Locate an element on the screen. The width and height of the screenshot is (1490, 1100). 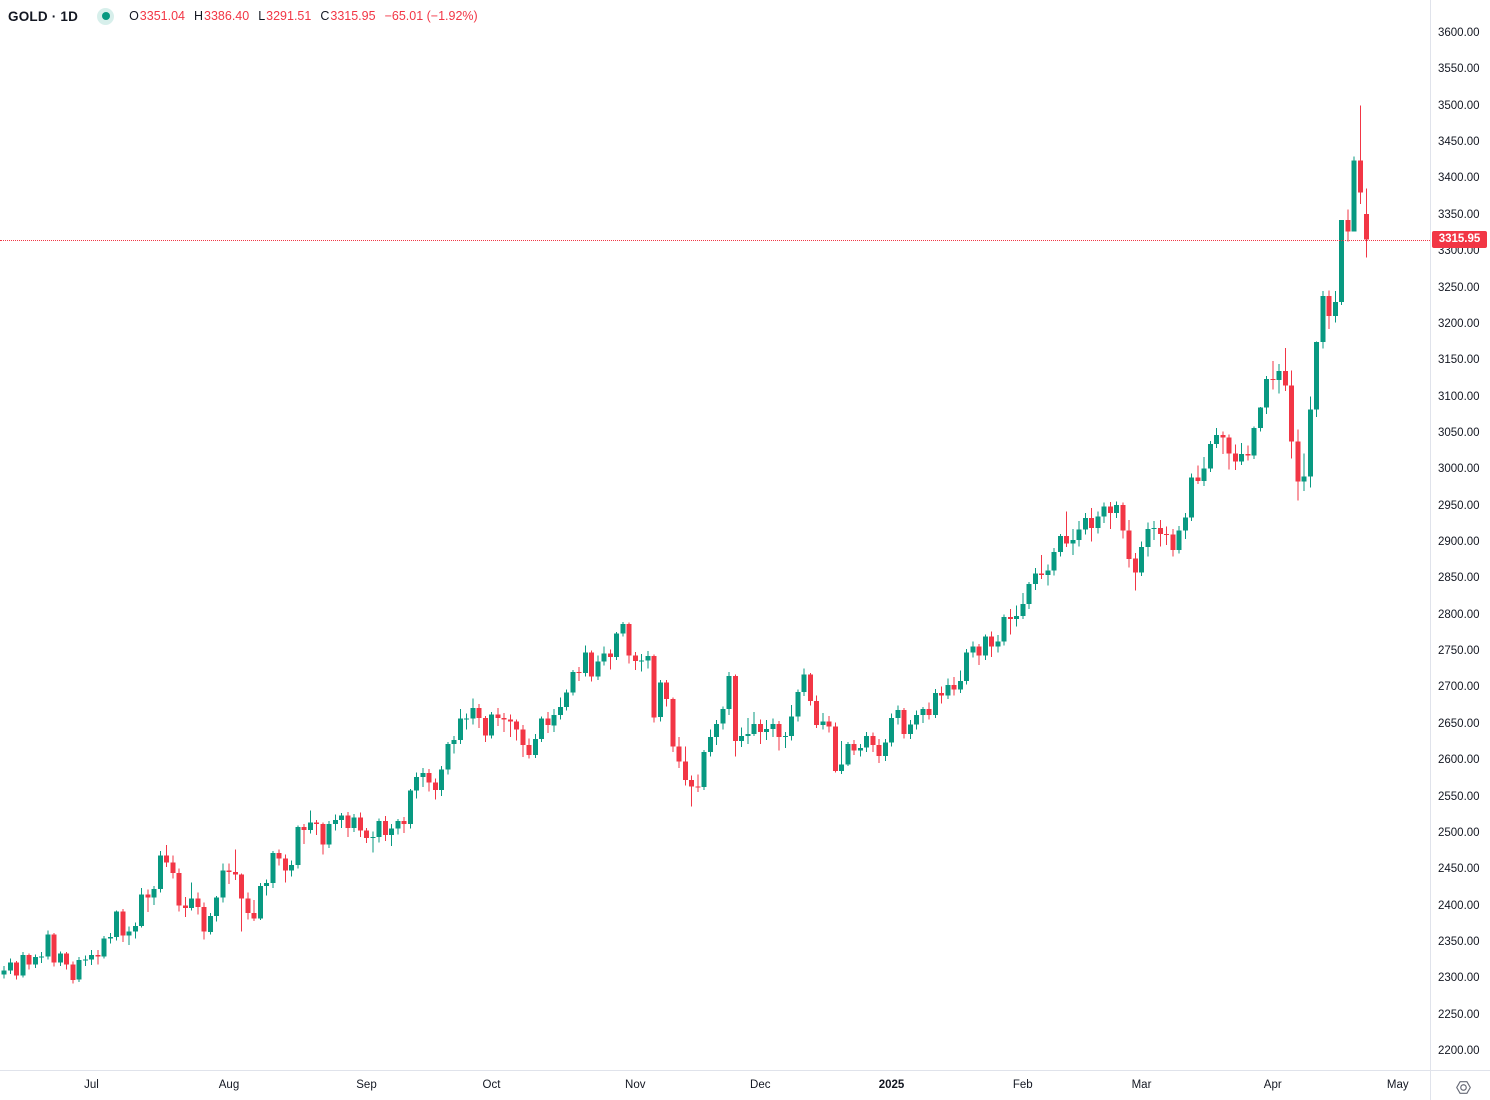
high-label: H is located at coordinates (198, 16).